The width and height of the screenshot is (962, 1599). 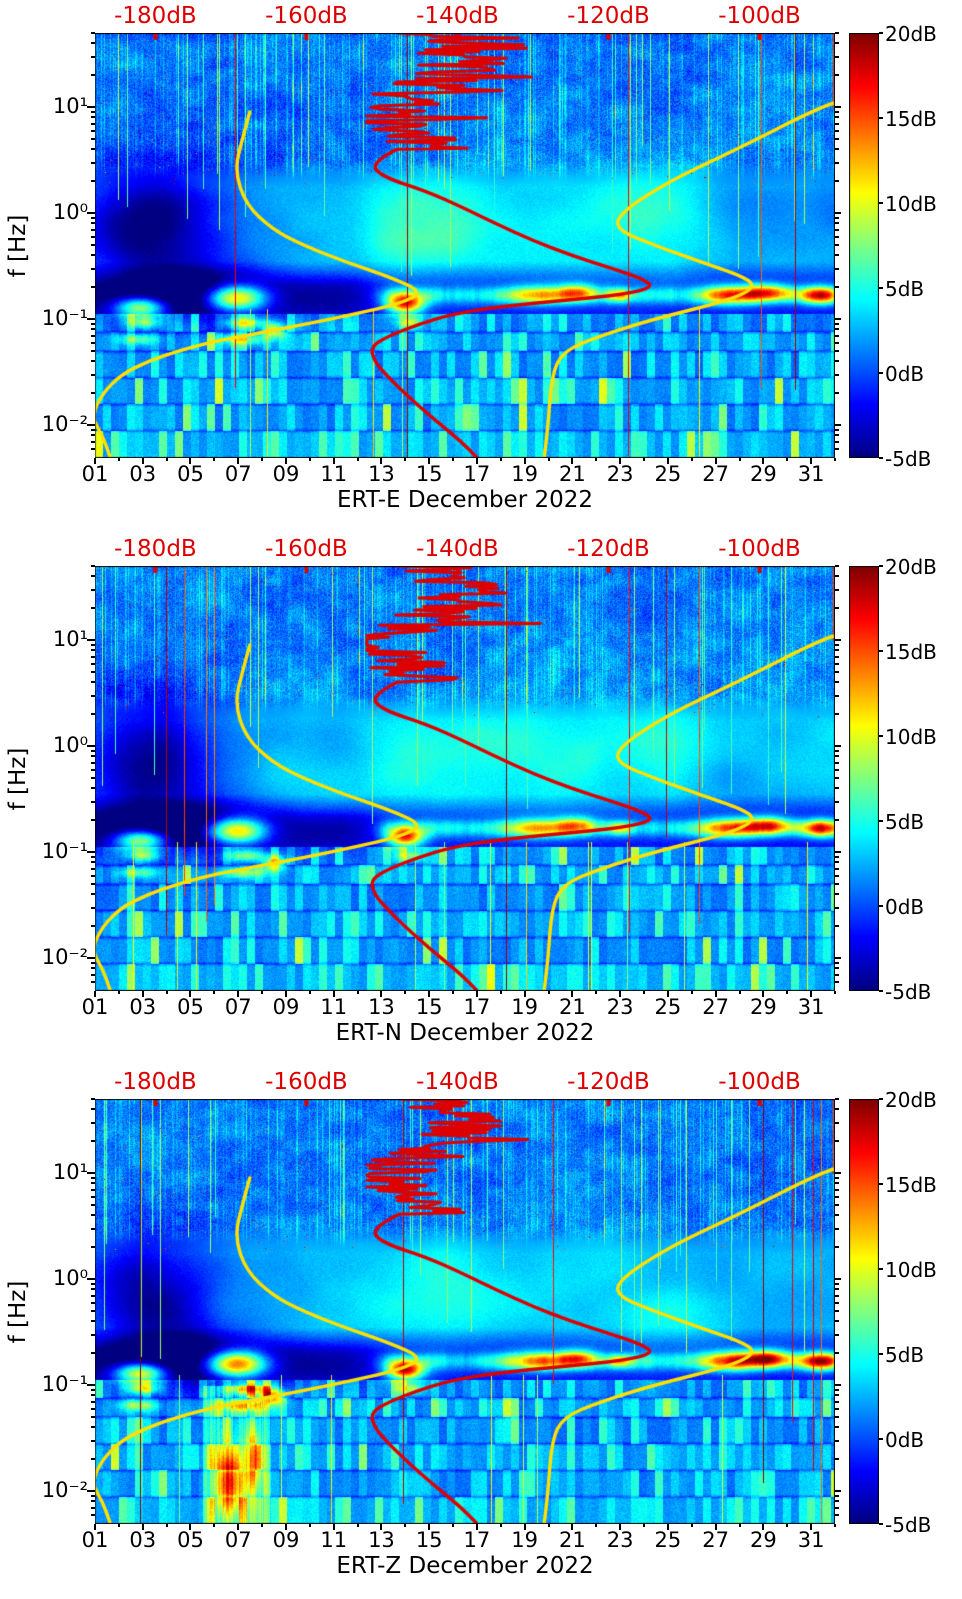 What do you see at coordinates (620, 1007) in the screenshot?
I see `x-tick-label: 23` at bounding box center [620, 1007].